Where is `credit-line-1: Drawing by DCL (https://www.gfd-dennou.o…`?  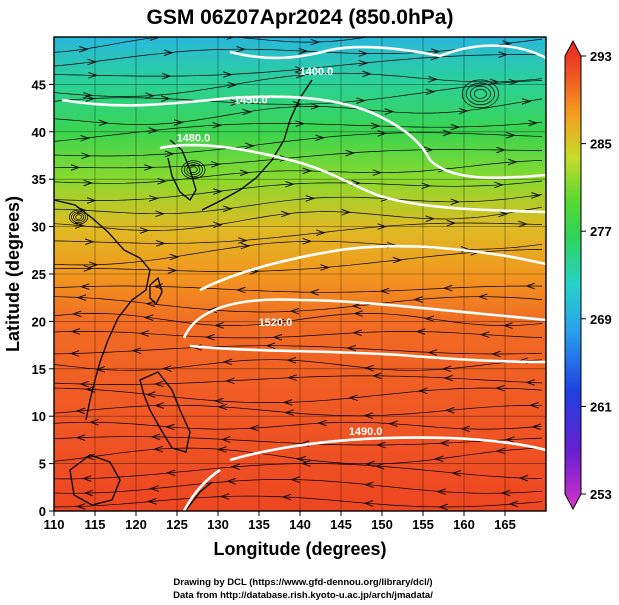 credit-line-1: Drawing by DCL (https://www.gfd-dennou.o… is located at coordinates (302, 582).